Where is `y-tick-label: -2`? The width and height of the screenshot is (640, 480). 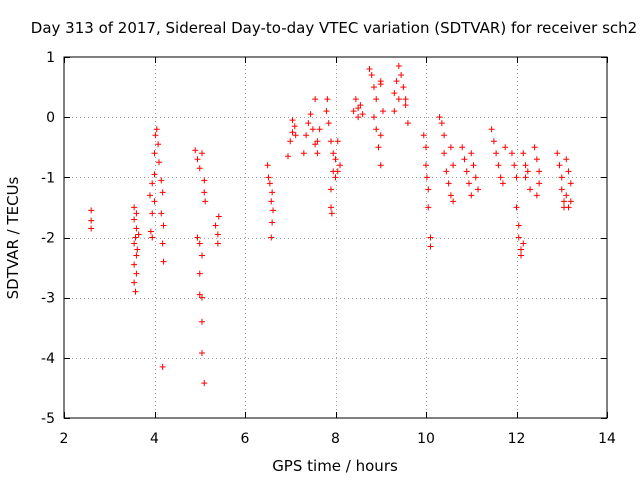
y-tick-label: -2 is located at coordinates (48, 239).